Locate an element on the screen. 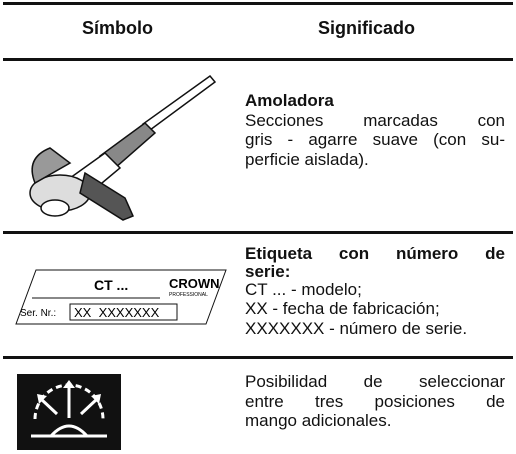 This screenshot has height=454, width=516. row-line: perficie aislada). is located at coordinates (307, 159).